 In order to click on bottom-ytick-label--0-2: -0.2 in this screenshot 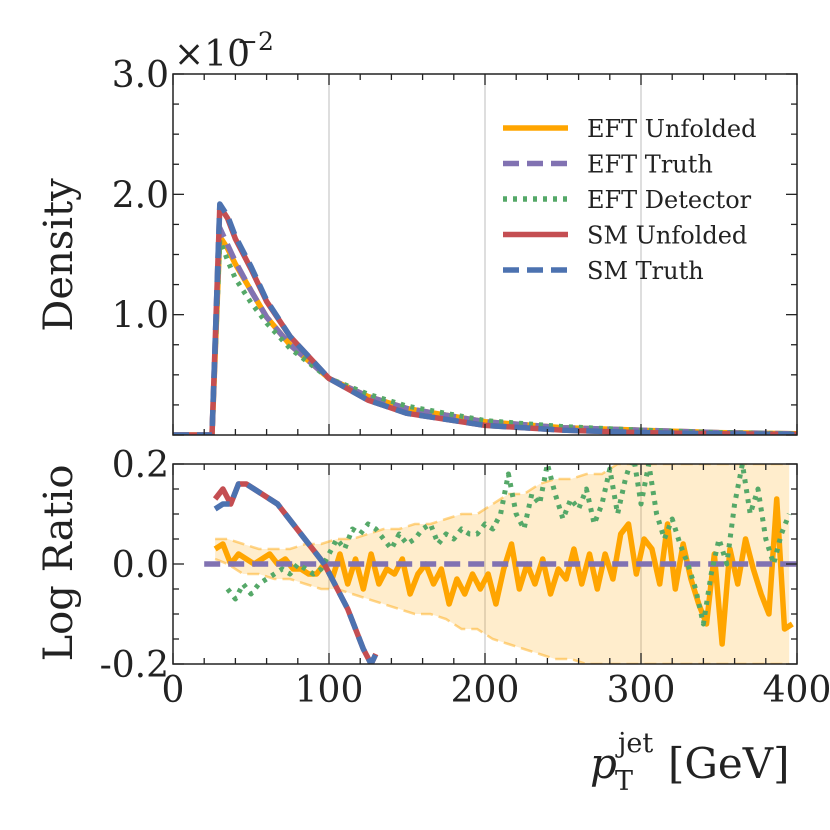, I will do `click(134, 665)`.